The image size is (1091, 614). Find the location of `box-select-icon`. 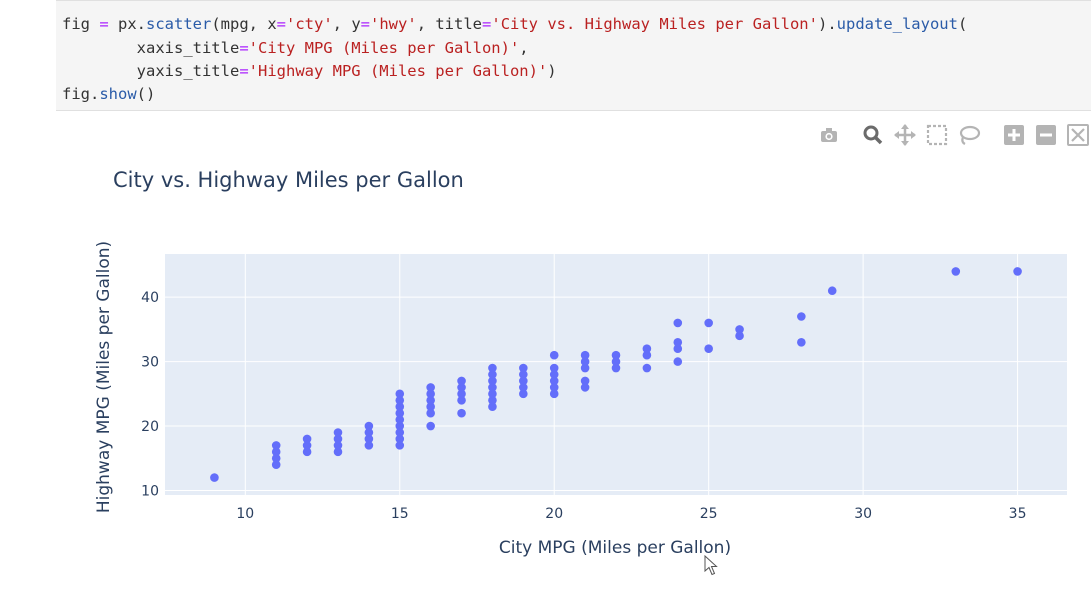

box-select-icon is located at coordinates (937, 135).